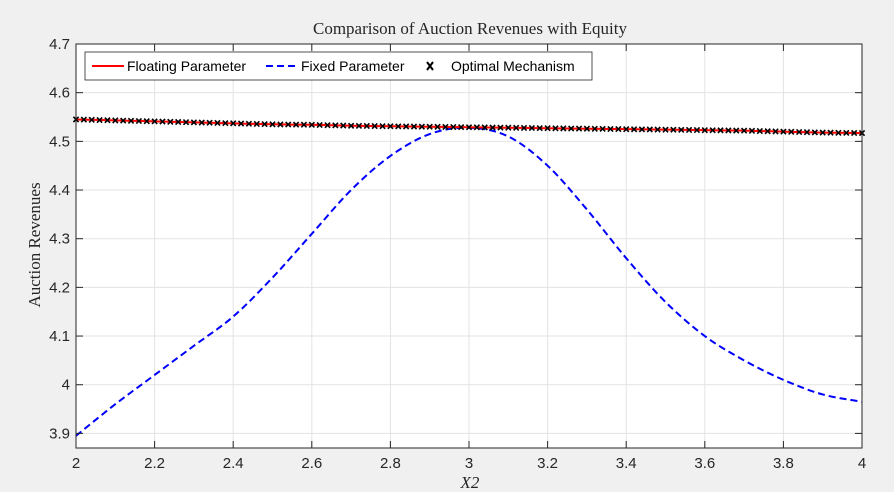 The image size is (894, 492). What do you see at coordinates (862, 463) in the screenshot?
I see `x-tick-label: 4` at bounding box center [862, 463].